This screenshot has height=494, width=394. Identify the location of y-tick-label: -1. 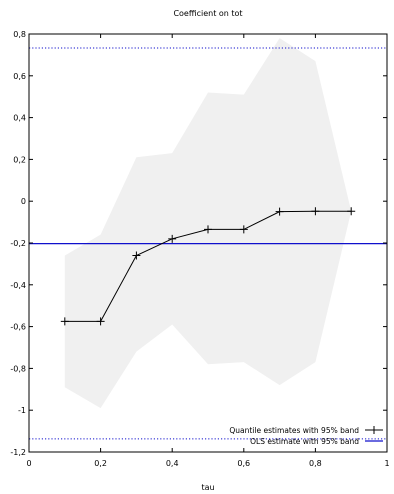
(22, 410).